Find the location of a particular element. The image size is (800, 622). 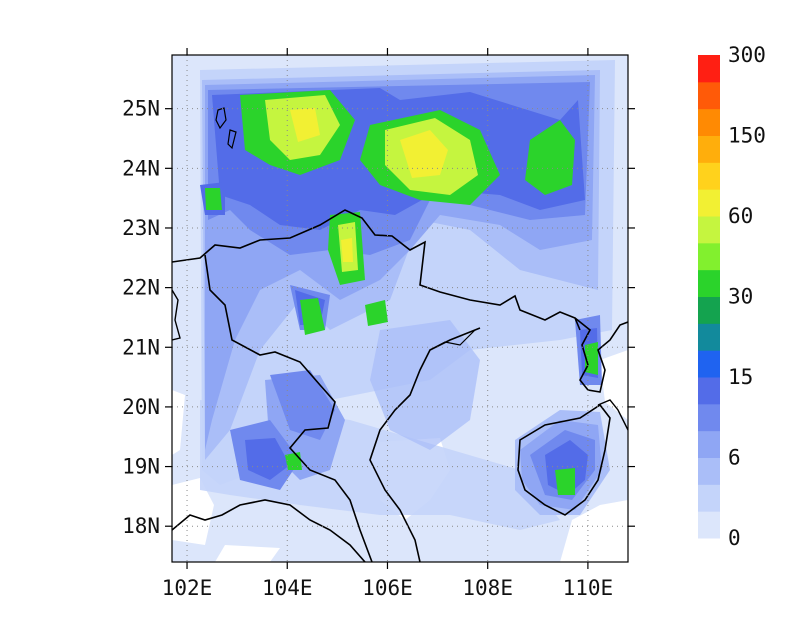

y-tick-label: 23N is located at coordinates (141, 228).